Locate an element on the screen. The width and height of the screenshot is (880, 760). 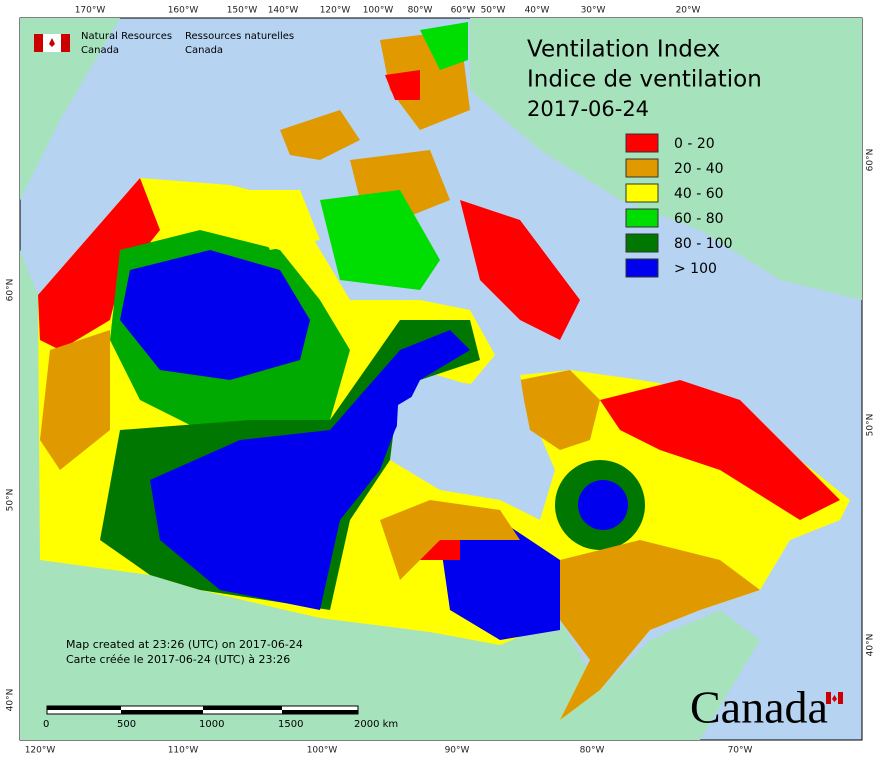
wordmark-flag is located at coordinates (834, 698).